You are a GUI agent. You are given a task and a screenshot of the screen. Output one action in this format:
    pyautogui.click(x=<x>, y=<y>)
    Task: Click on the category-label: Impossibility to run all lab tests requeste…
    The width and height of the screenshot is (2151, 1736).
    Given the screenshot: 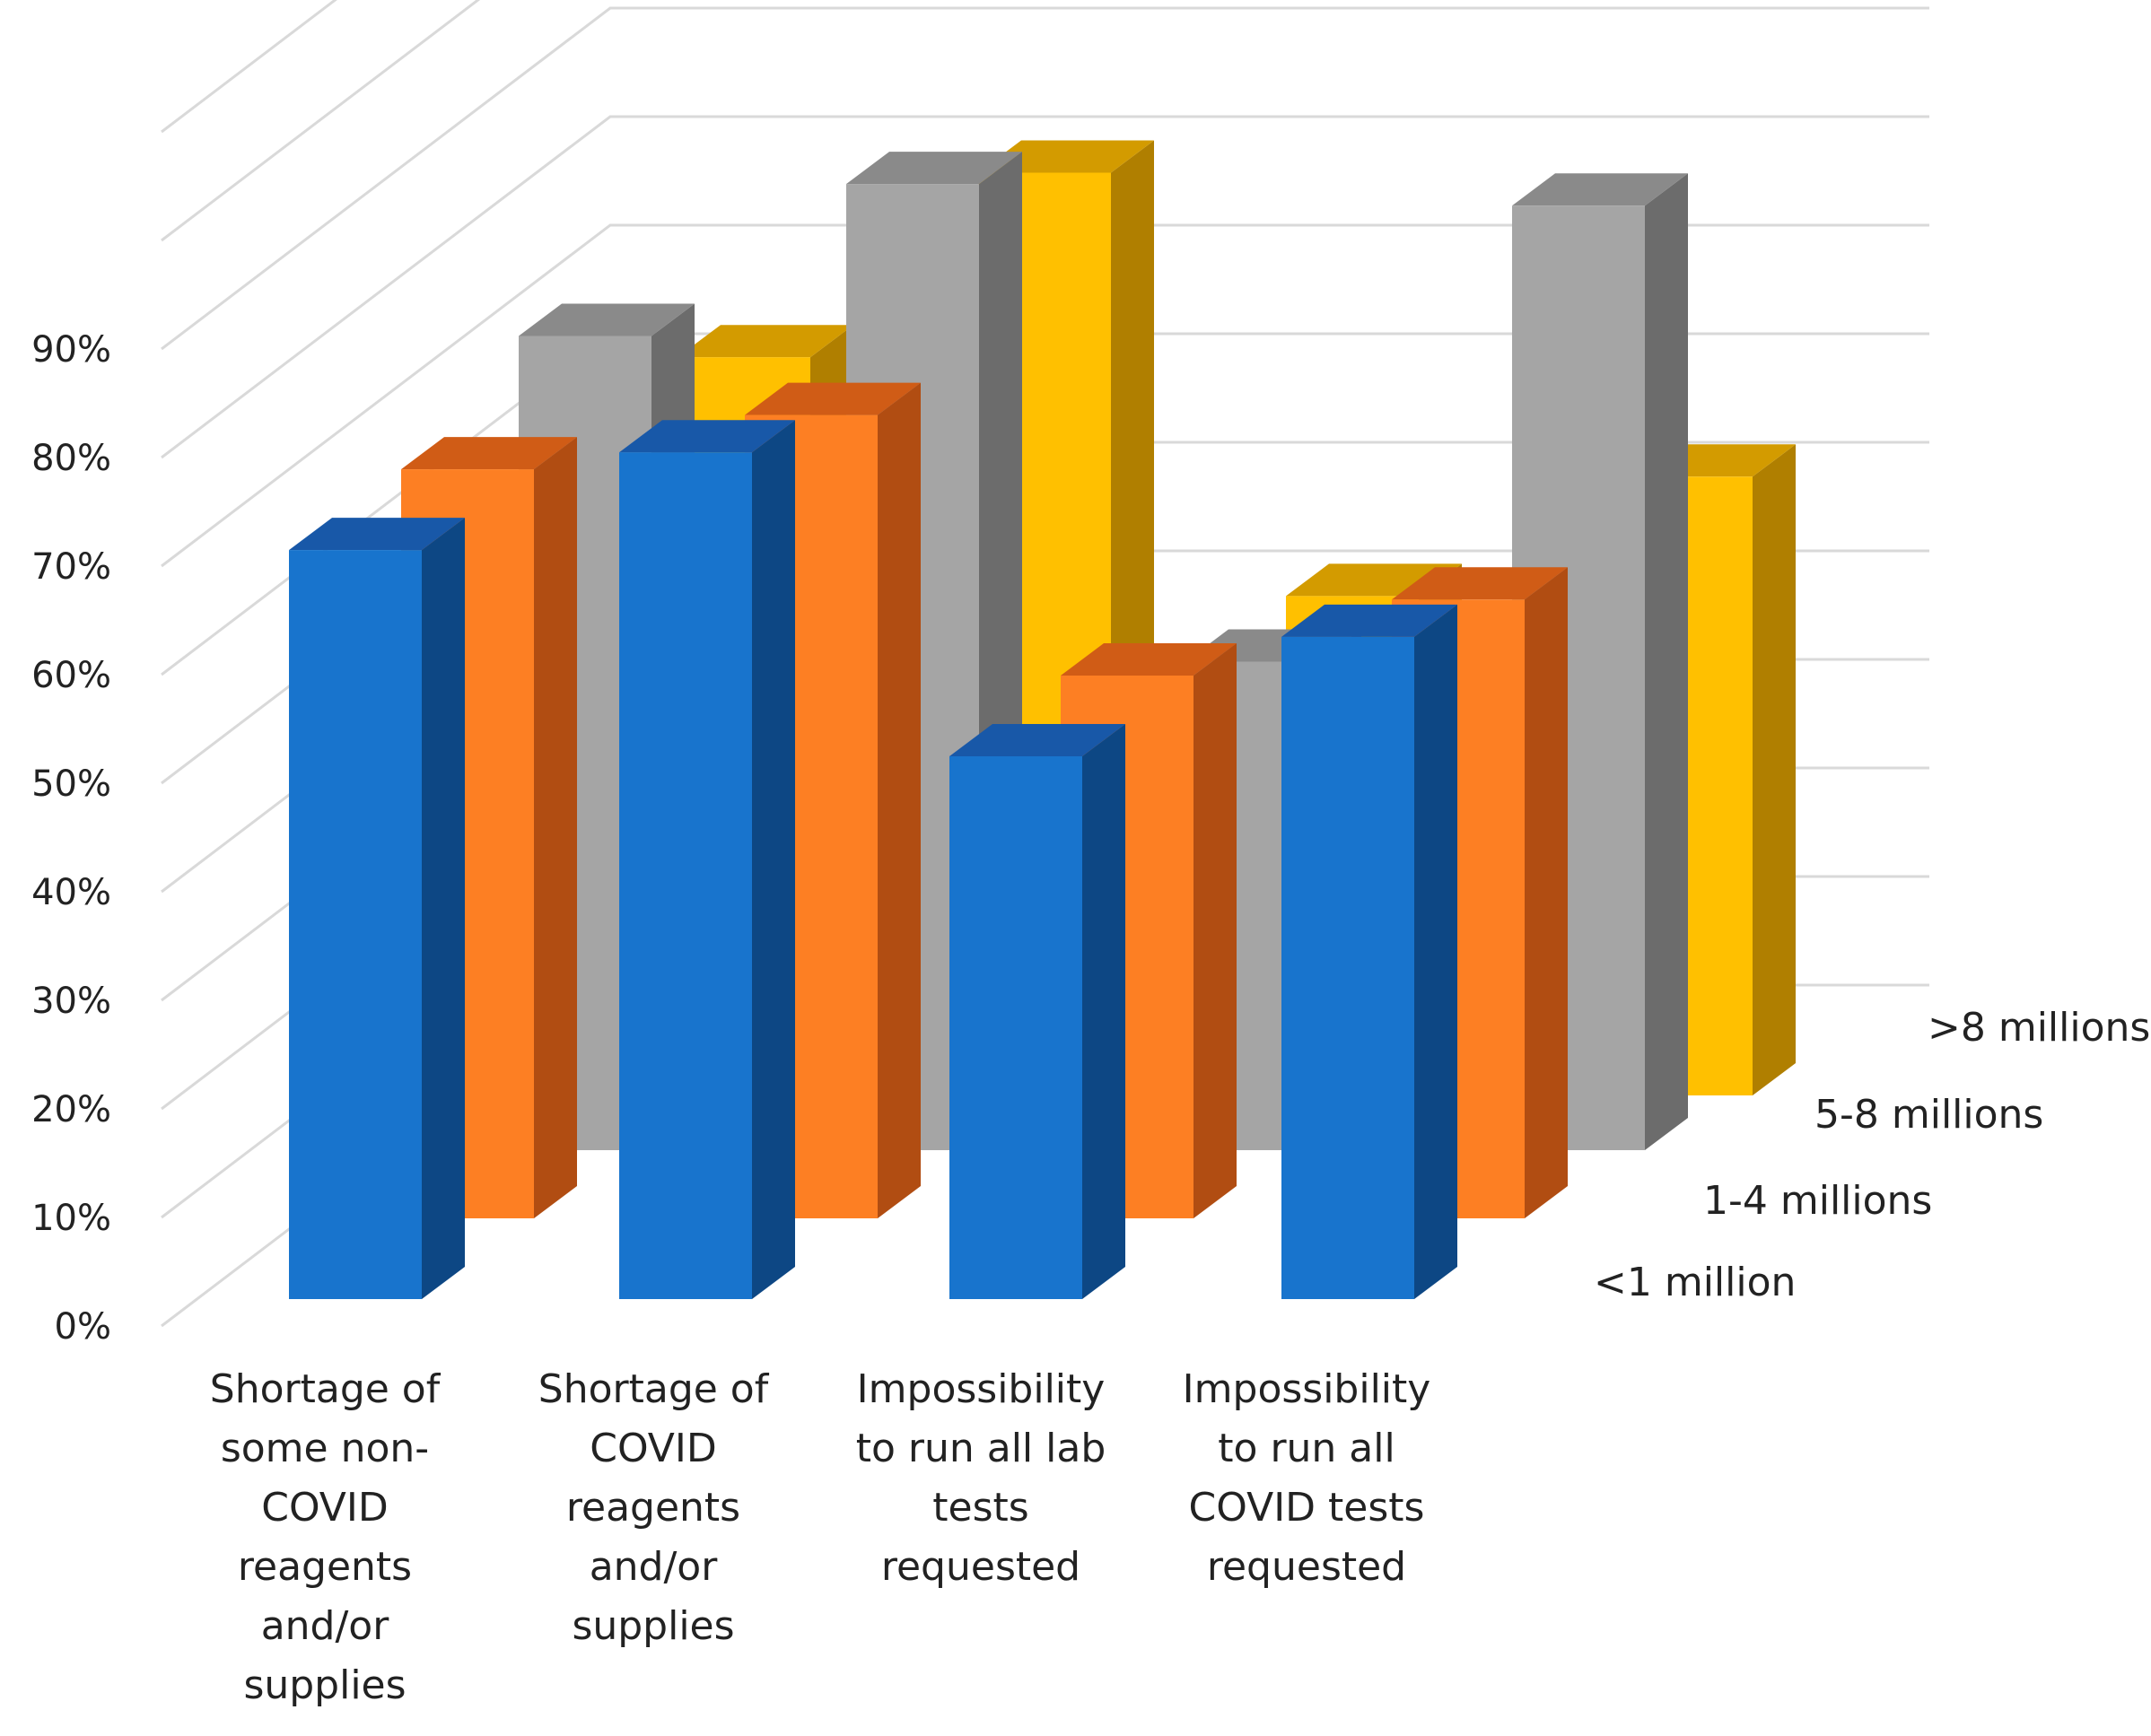 What is the action you would take?
    pyautogui.click(x=981, y=1478)
    